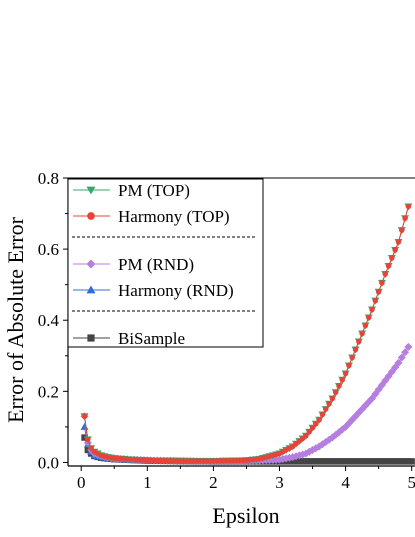 The height and width of the screenshot is (537, 415). Describe the element at coordinates (411, 482) in the screenshot. I see `x-tick-label: 5` at that location.